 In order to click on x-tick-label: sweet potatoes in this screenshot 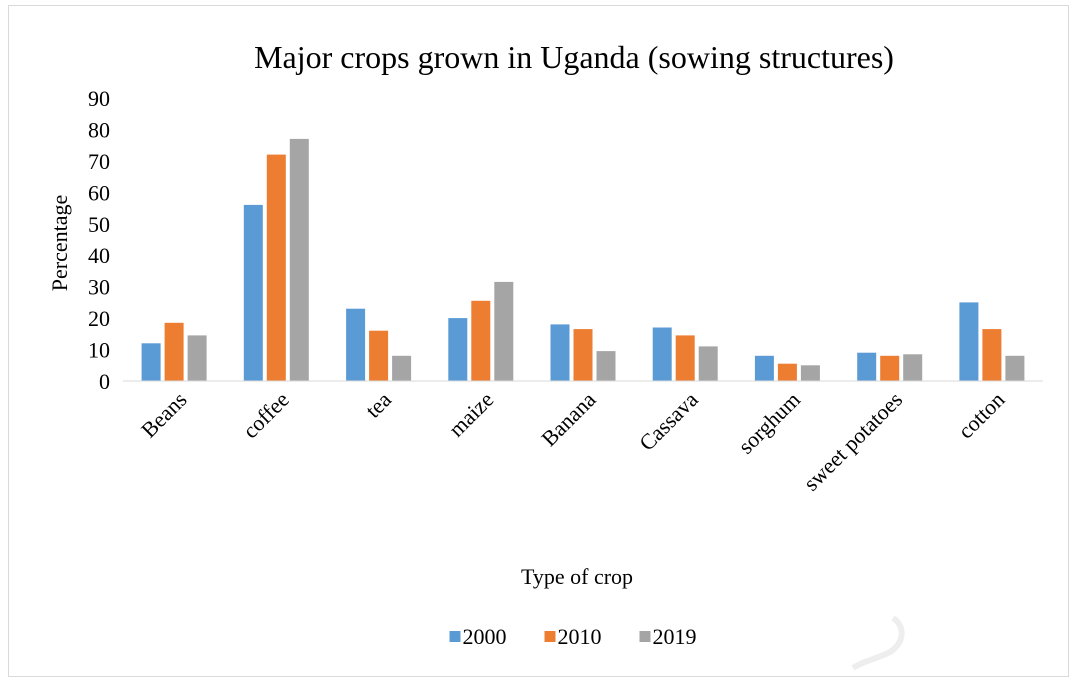, I will do `click(852, 441)`.